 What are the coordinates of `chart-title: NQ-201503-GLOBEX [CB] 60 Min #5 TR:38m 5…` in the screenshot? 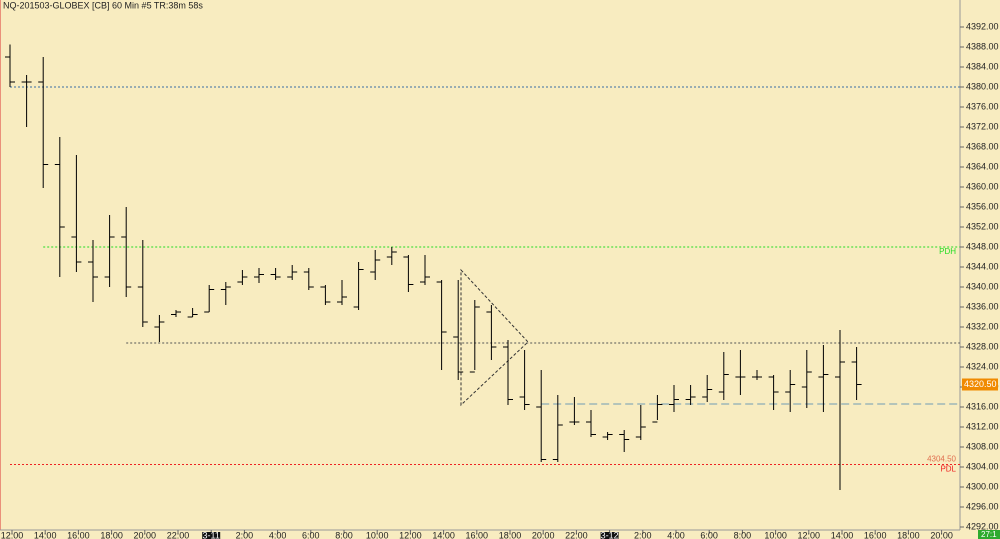 It's located at (103, 5).